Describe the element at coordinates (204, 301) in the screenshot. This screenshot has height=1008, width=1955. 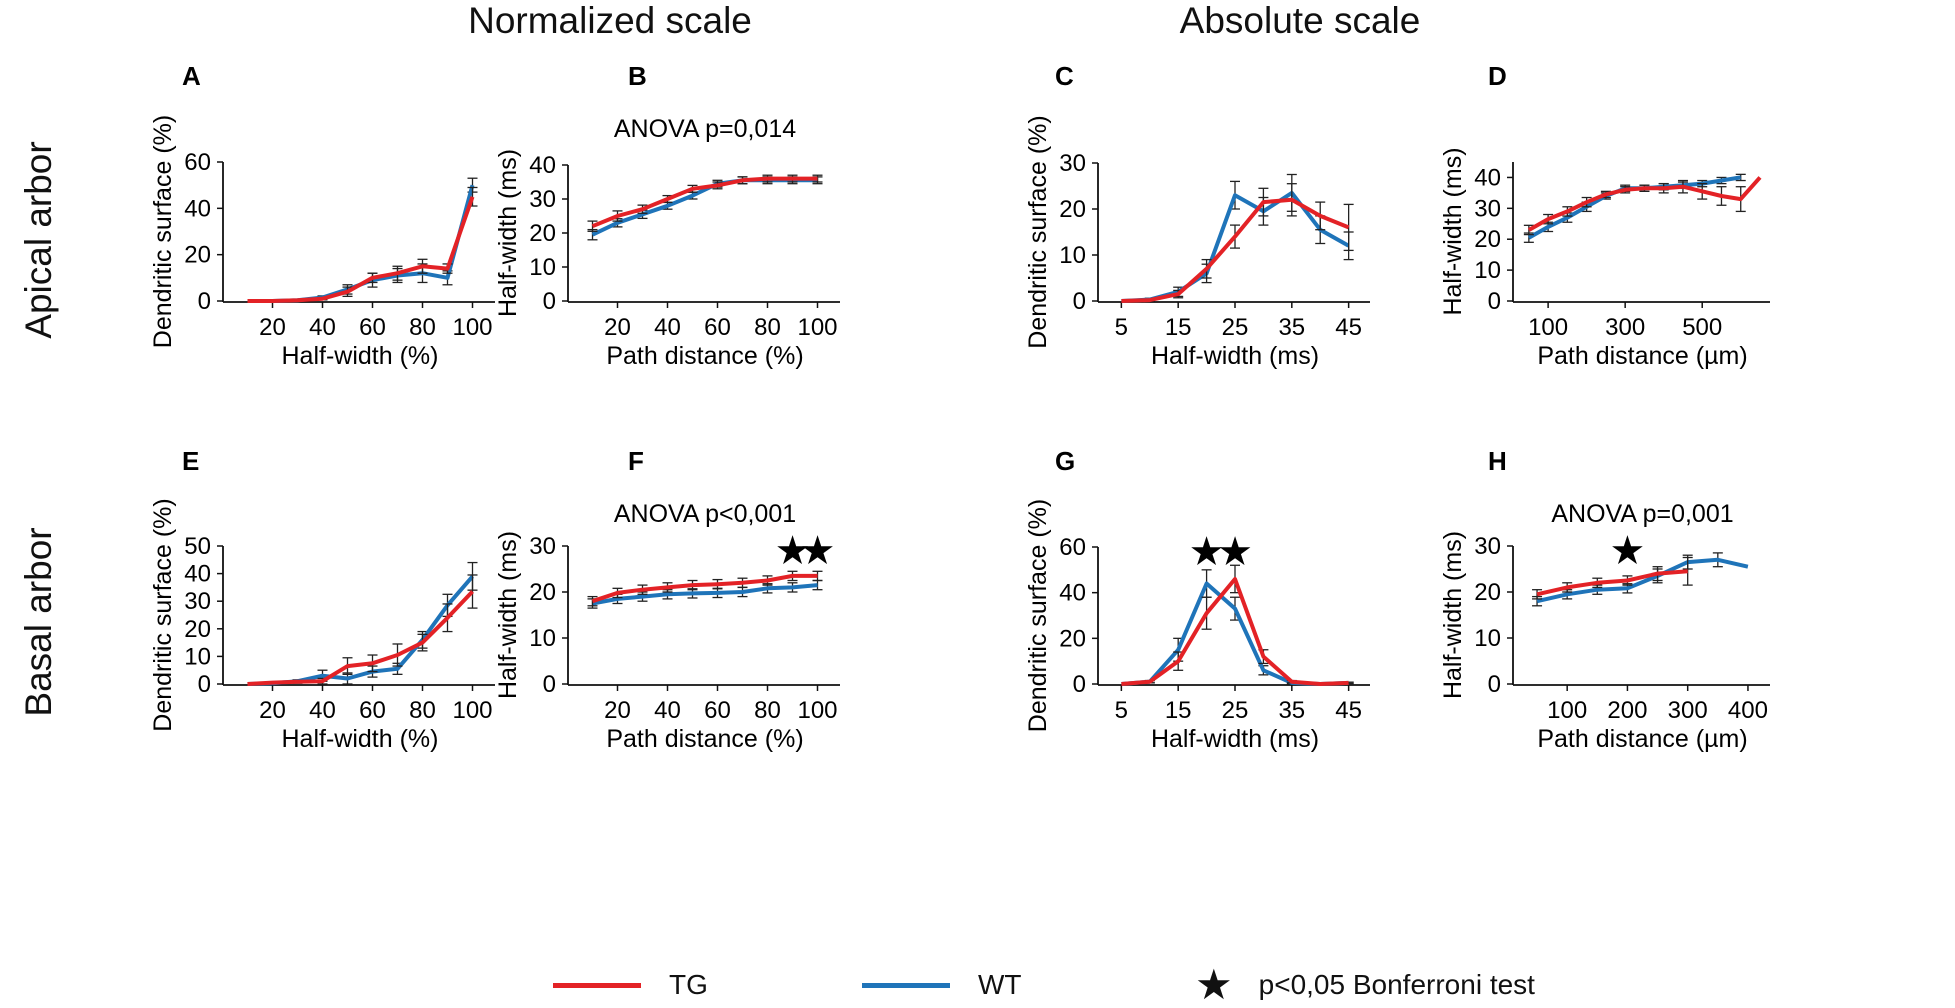
I see `panel-a-y-tick-label: 0` at that location.